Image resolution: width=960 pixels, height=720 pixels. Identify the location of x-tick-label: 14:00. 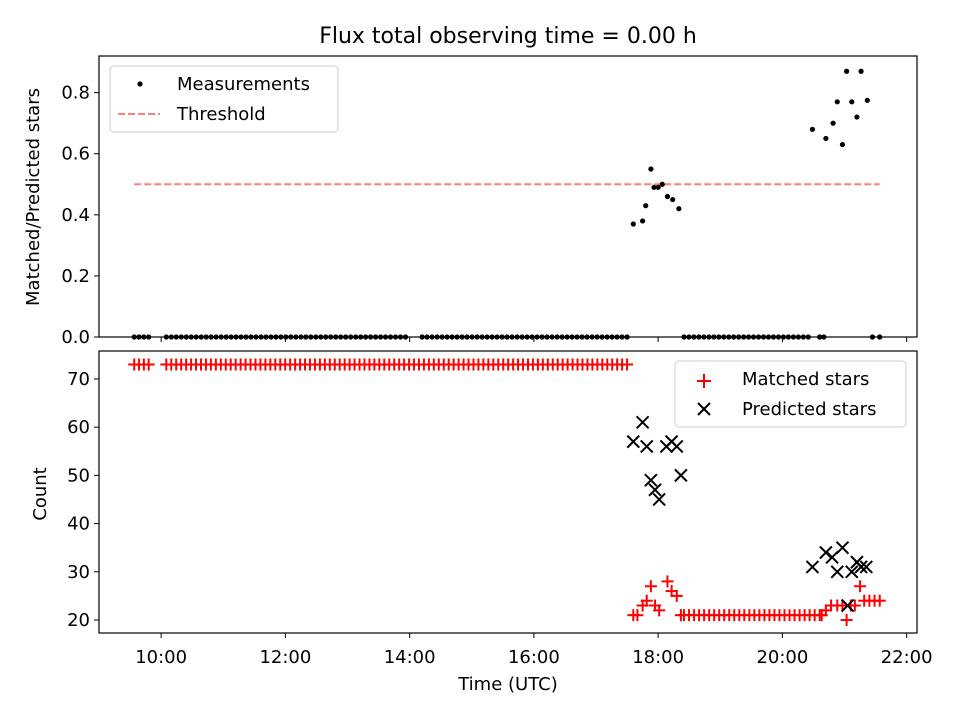
(410, 657).